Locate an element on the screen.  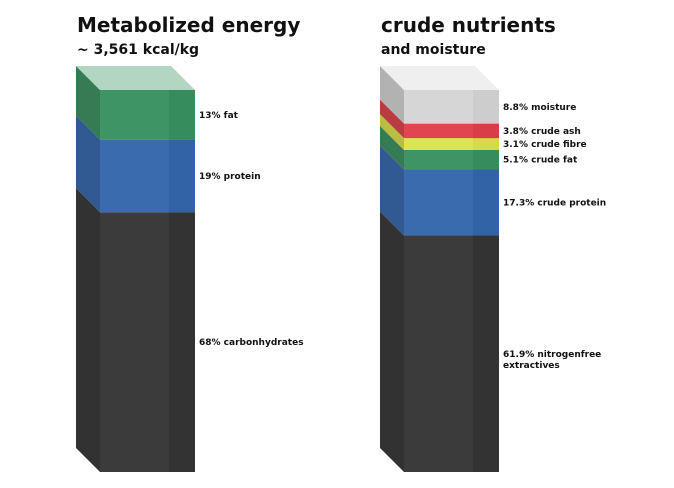
segment-carbonhydrates is located at coordinates (135, 330).